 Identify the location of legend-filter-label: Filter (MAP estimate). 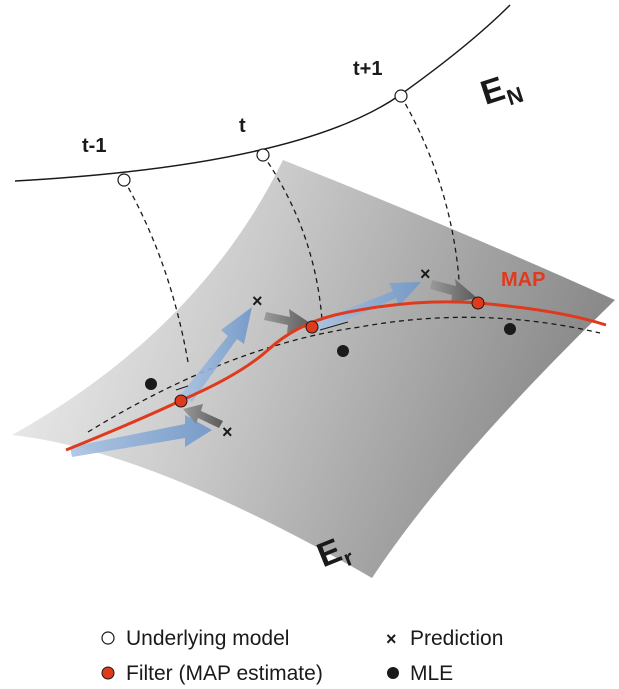
(224, 673).